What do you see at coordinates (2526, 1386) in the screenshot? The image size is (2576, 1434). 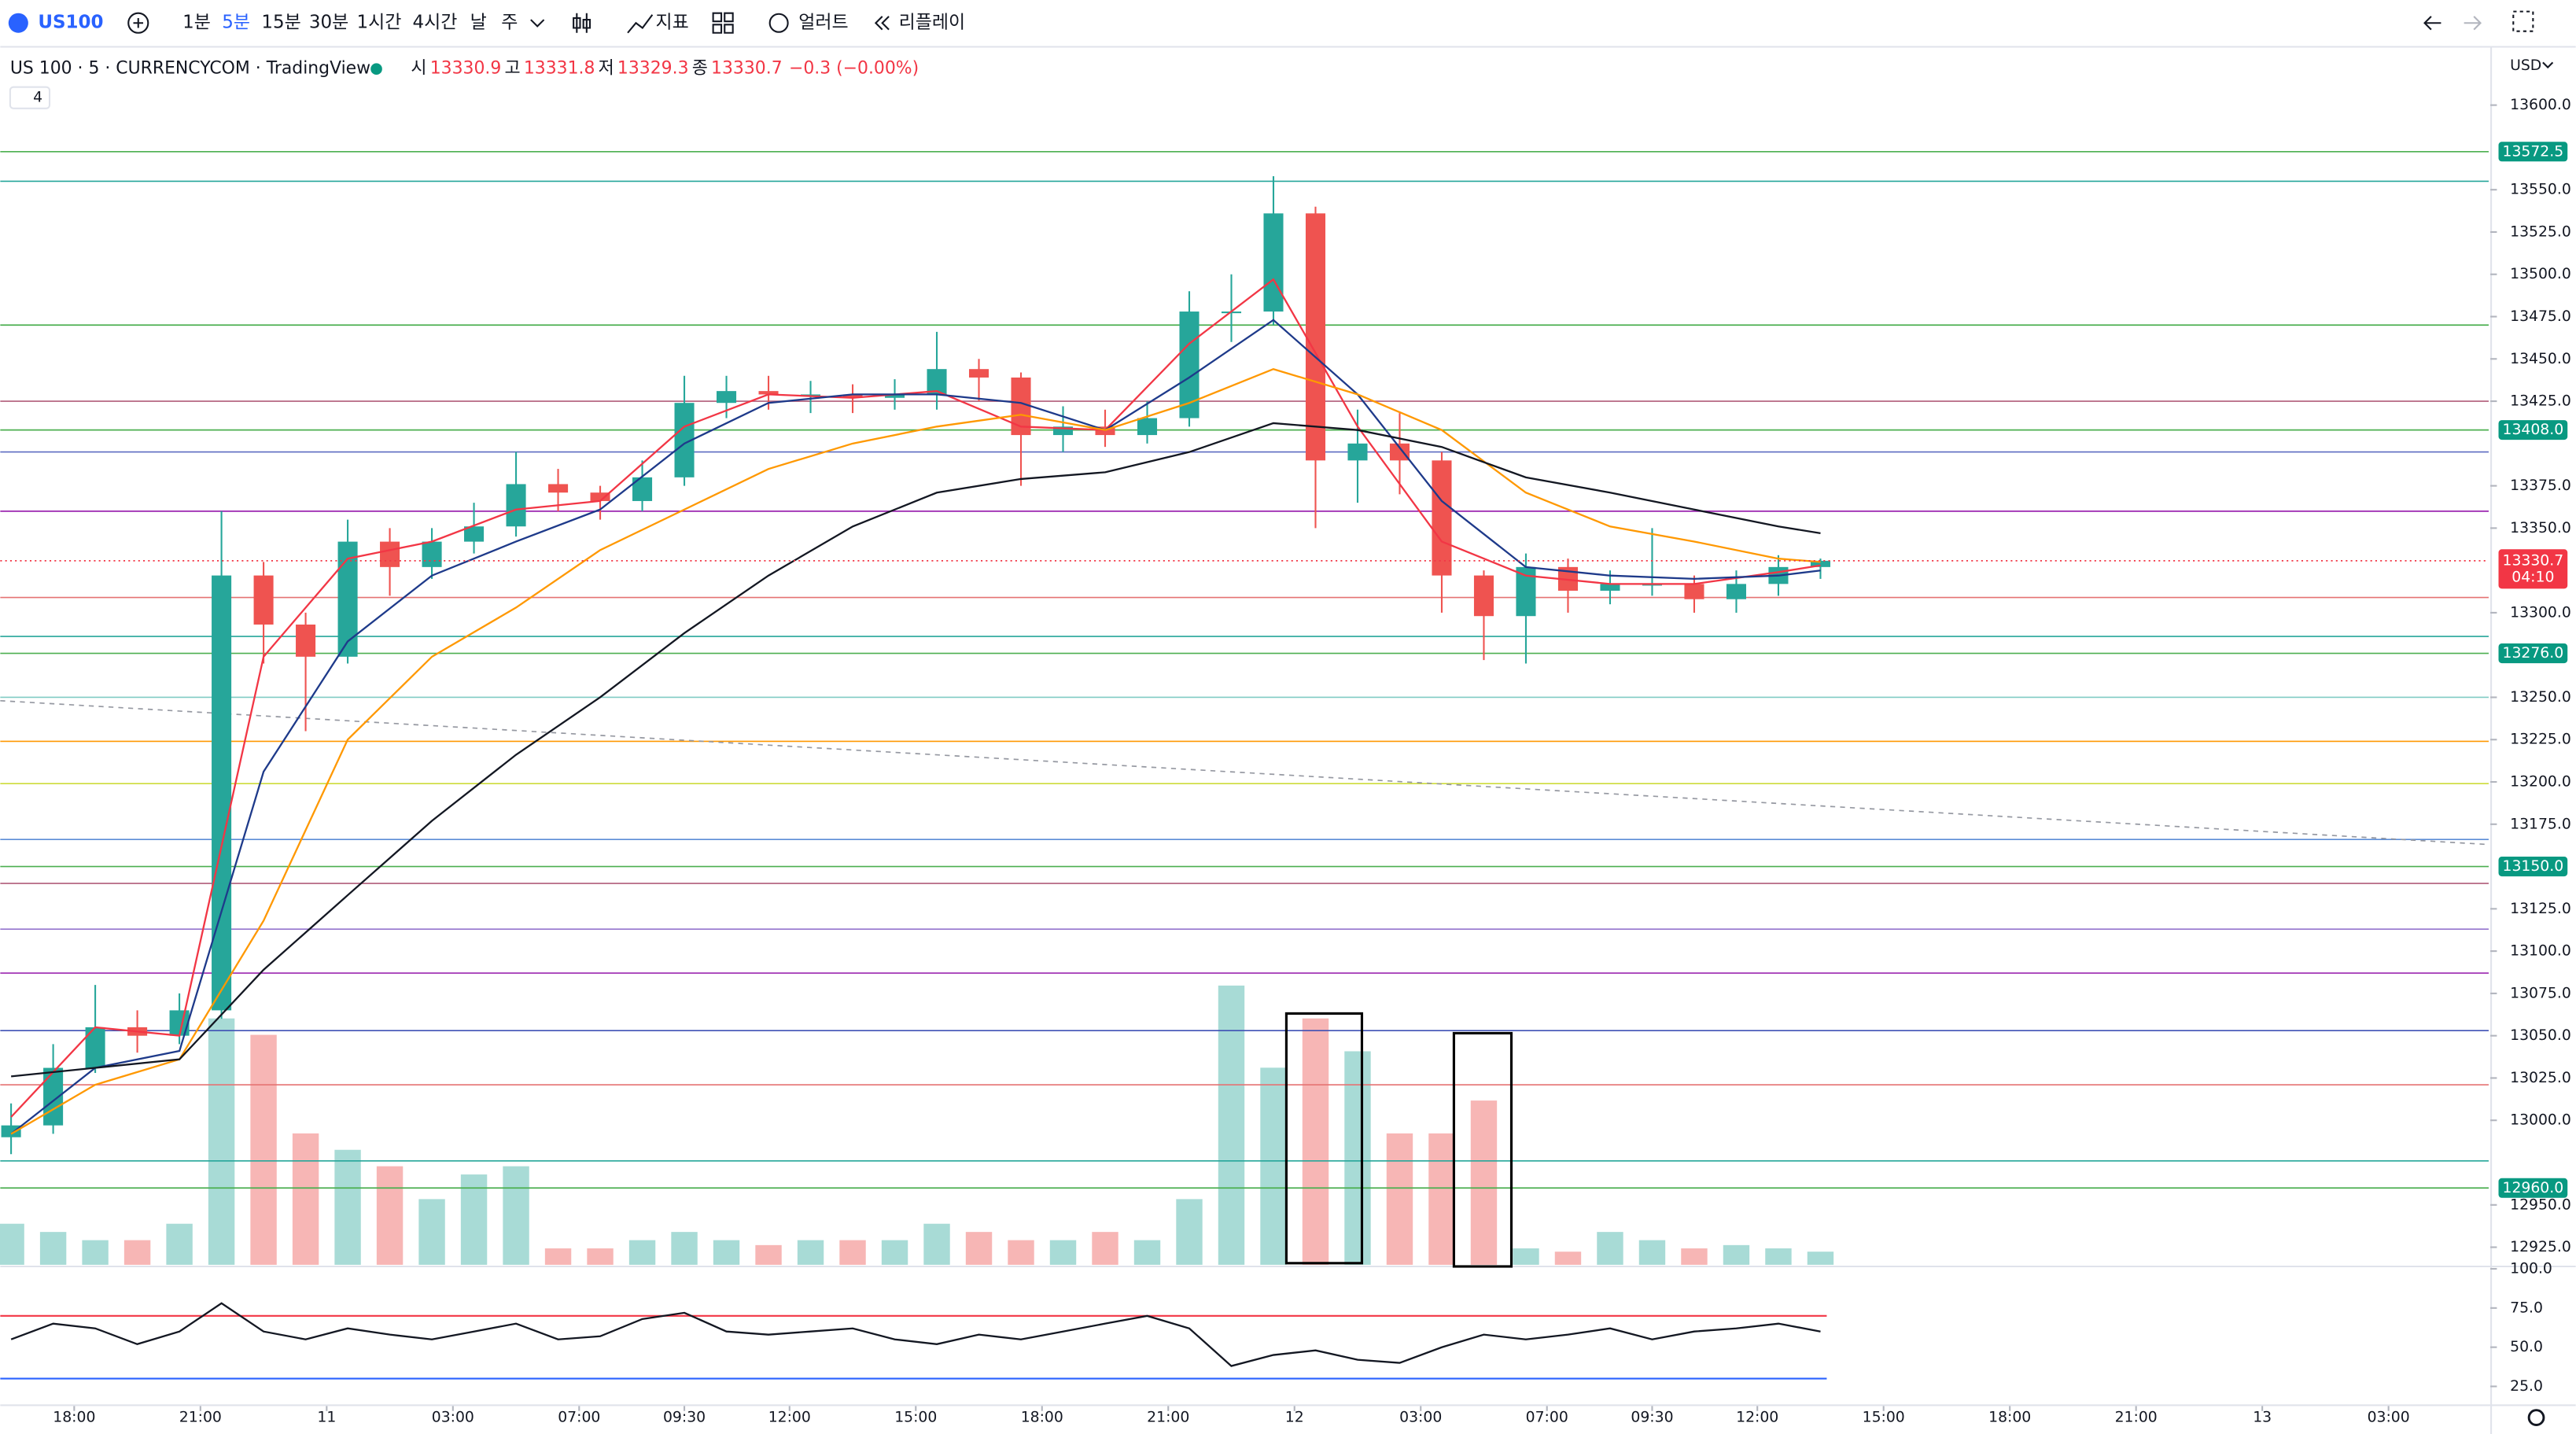 I see `y-tick-label: 25.0` at bounding box center [2526, 1386].